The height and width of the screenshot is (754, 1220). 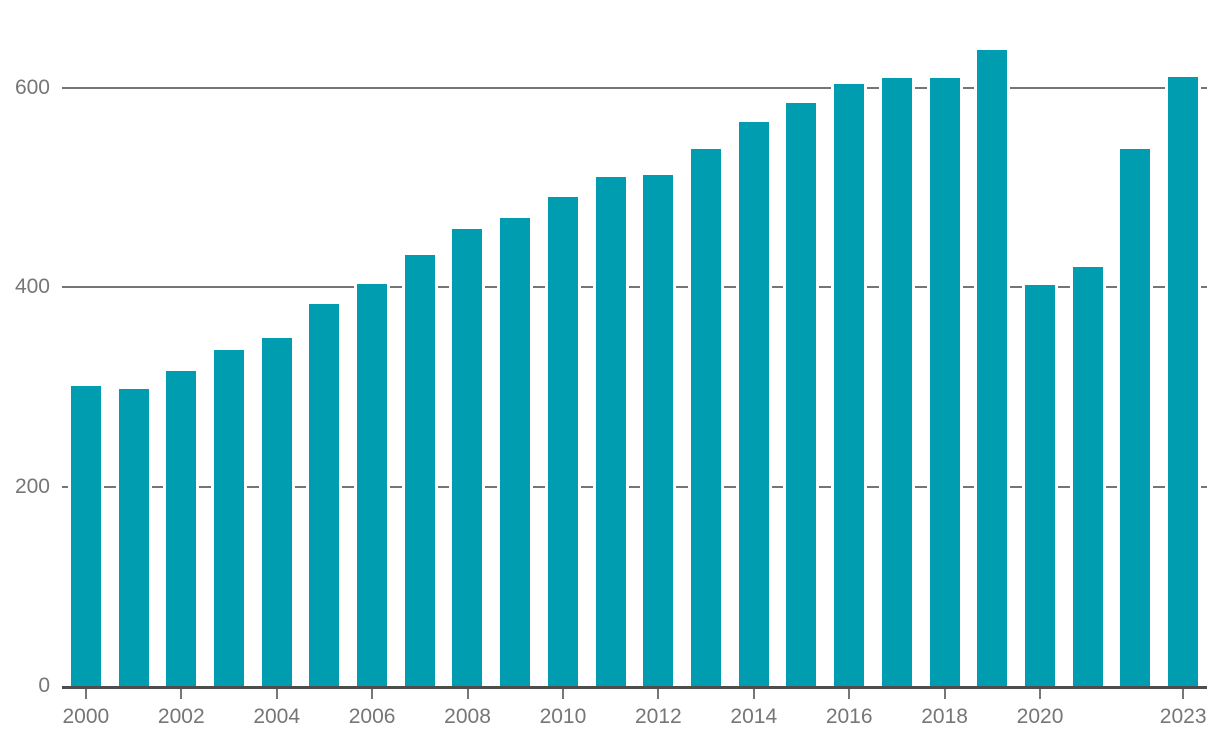 I want to click on bar-slot-2018, so click(x=945, y=361).